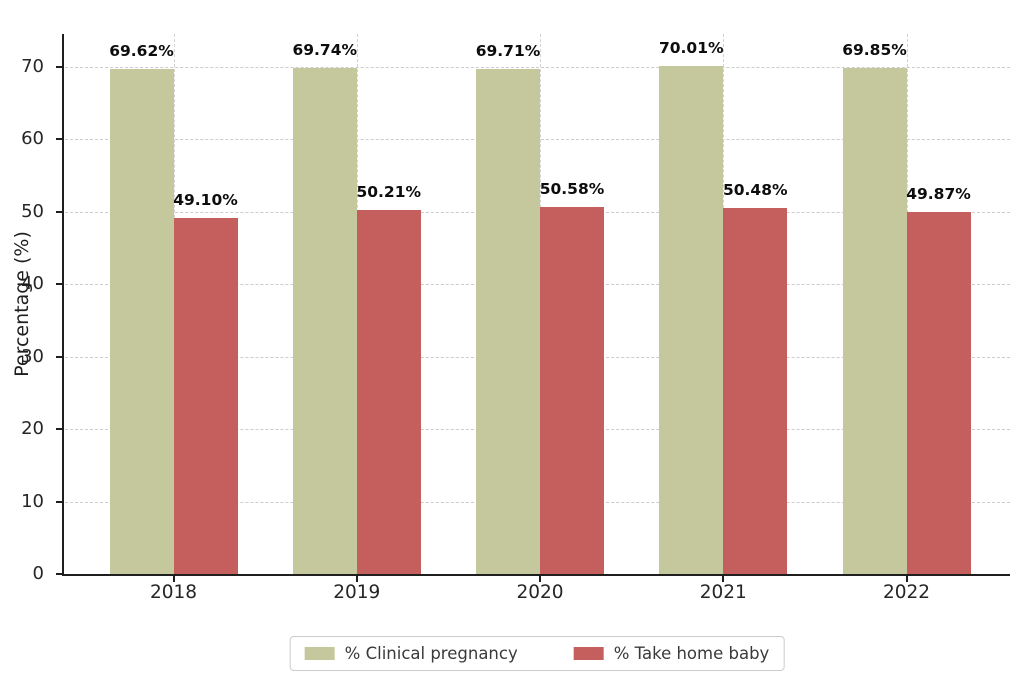 This screenshot has width=1024, height=679. Describe the element at coordinates (388, 391) in the screenshot. I see `bar-take-home-baby-2019` at that location.